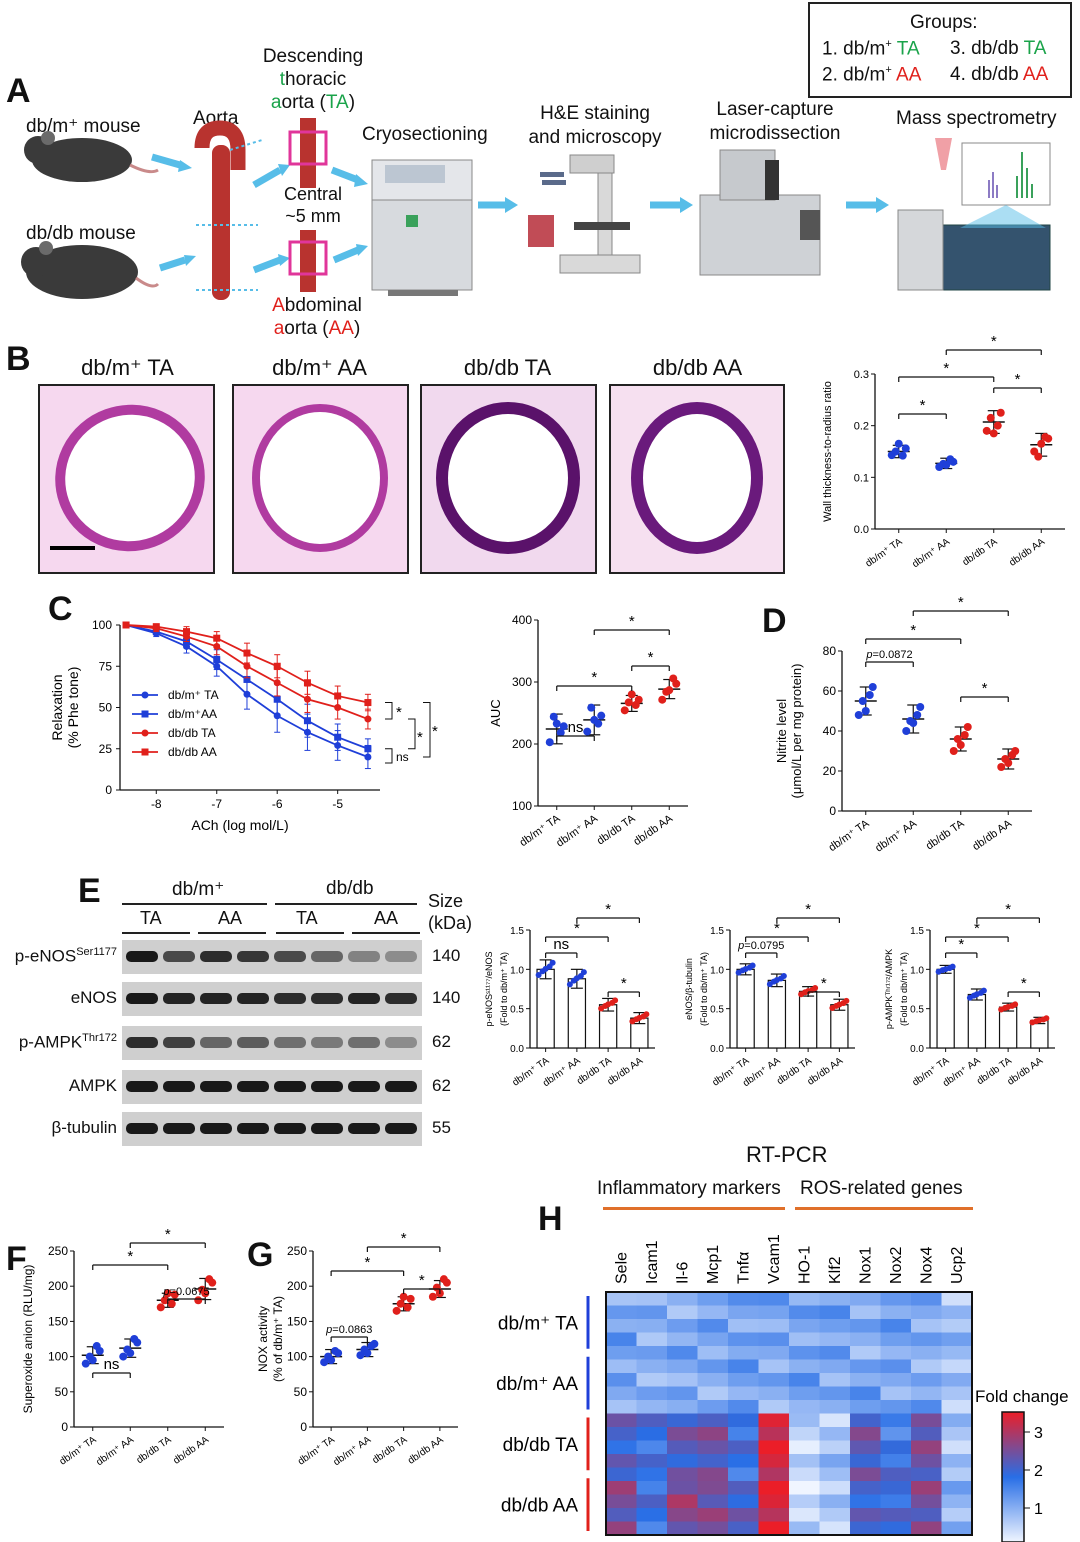  Describe the element at coordinates (835, 1270) in the screenshot. I see `gene-label: Klf2` at that location.